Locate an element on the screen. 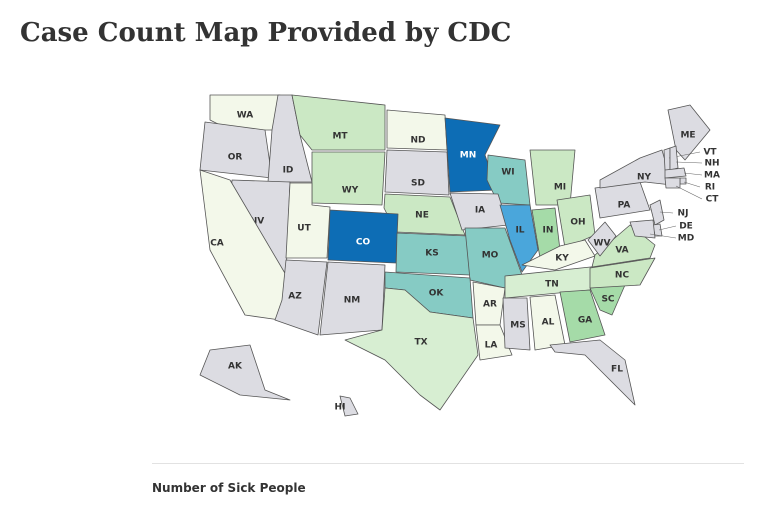 The height and width of the screenshot is (511, 768). state-label: HI is located at coordinates (340, 408).